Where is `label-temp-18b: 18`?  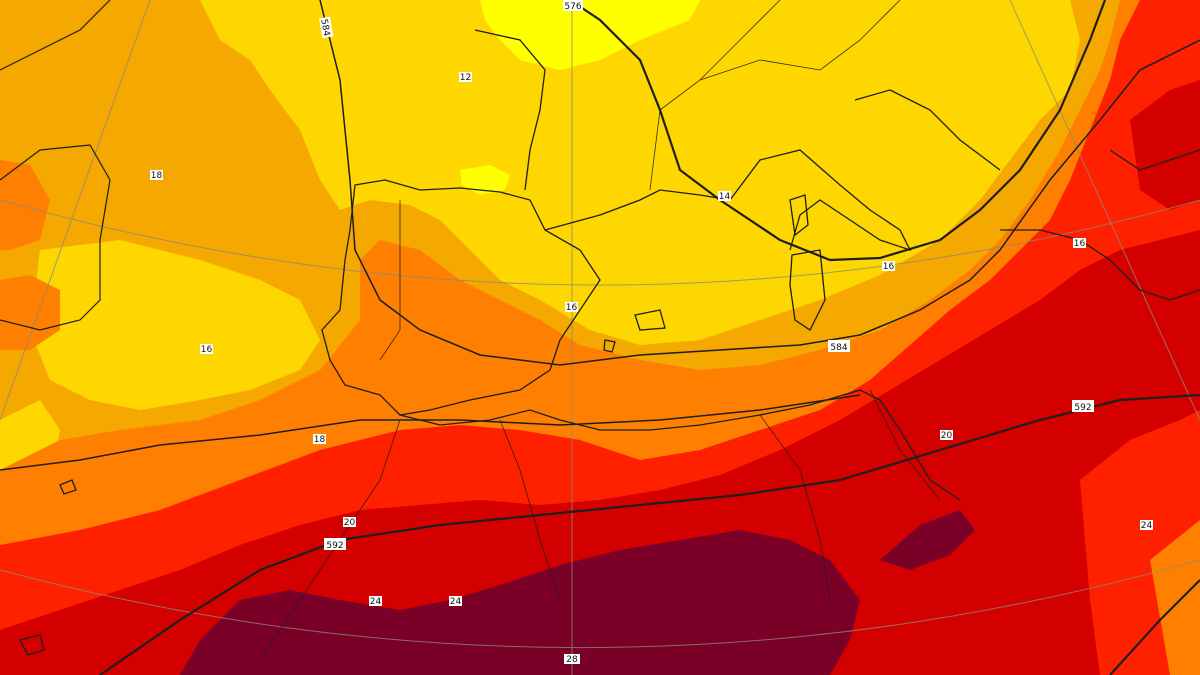
label-temp-18b: 18 is located at coordinates (156, 175).